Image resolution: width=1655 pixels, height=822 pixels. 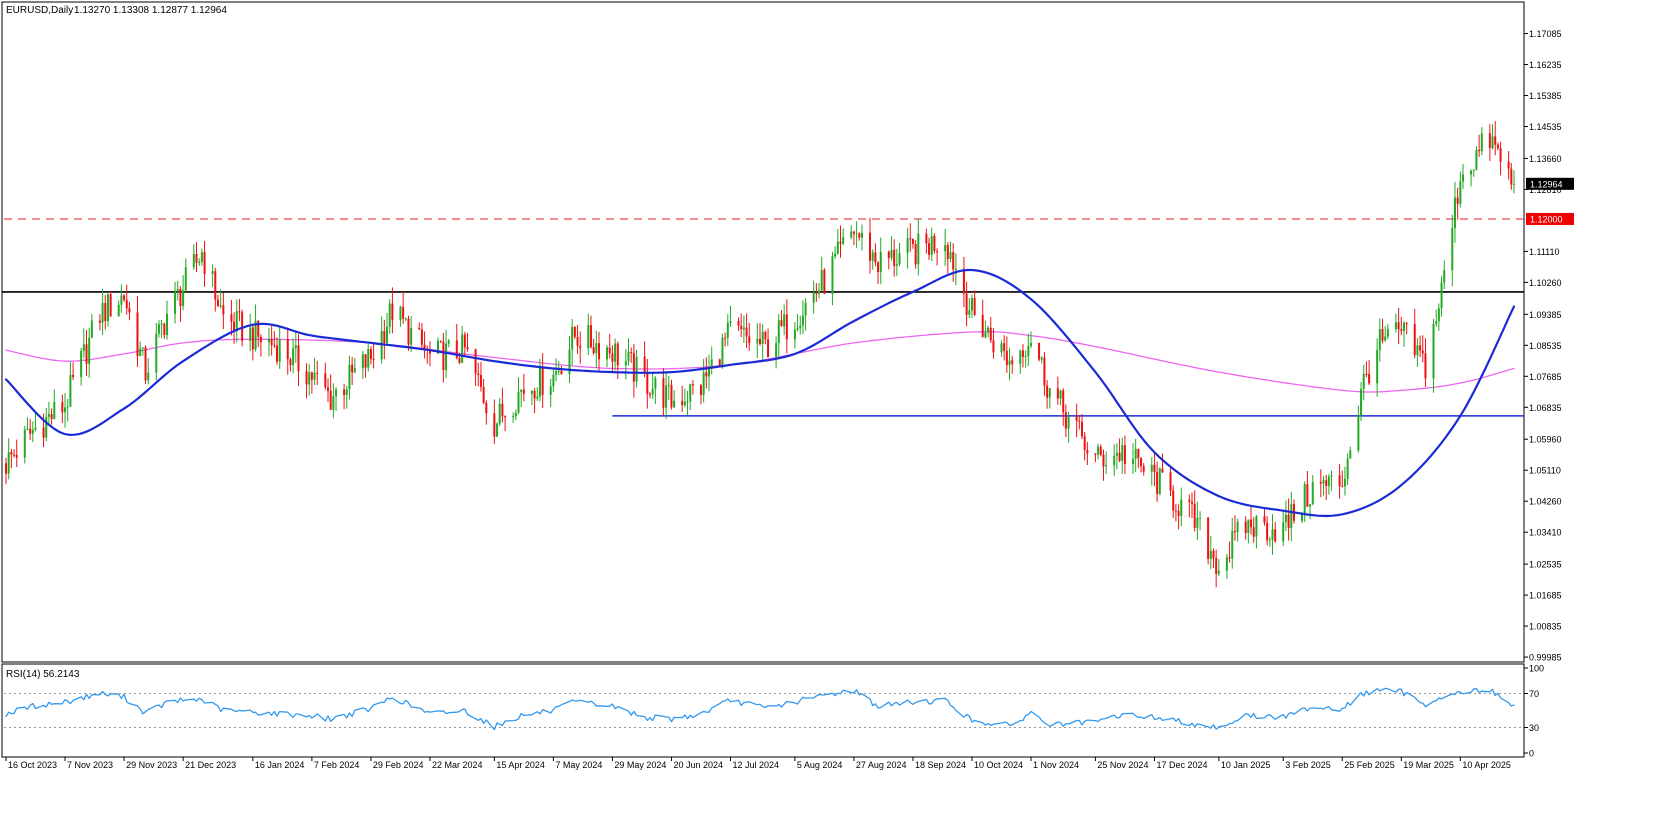 I want to click on price-axis-tick-label: 0.99985, so click(x=1545, y=658).